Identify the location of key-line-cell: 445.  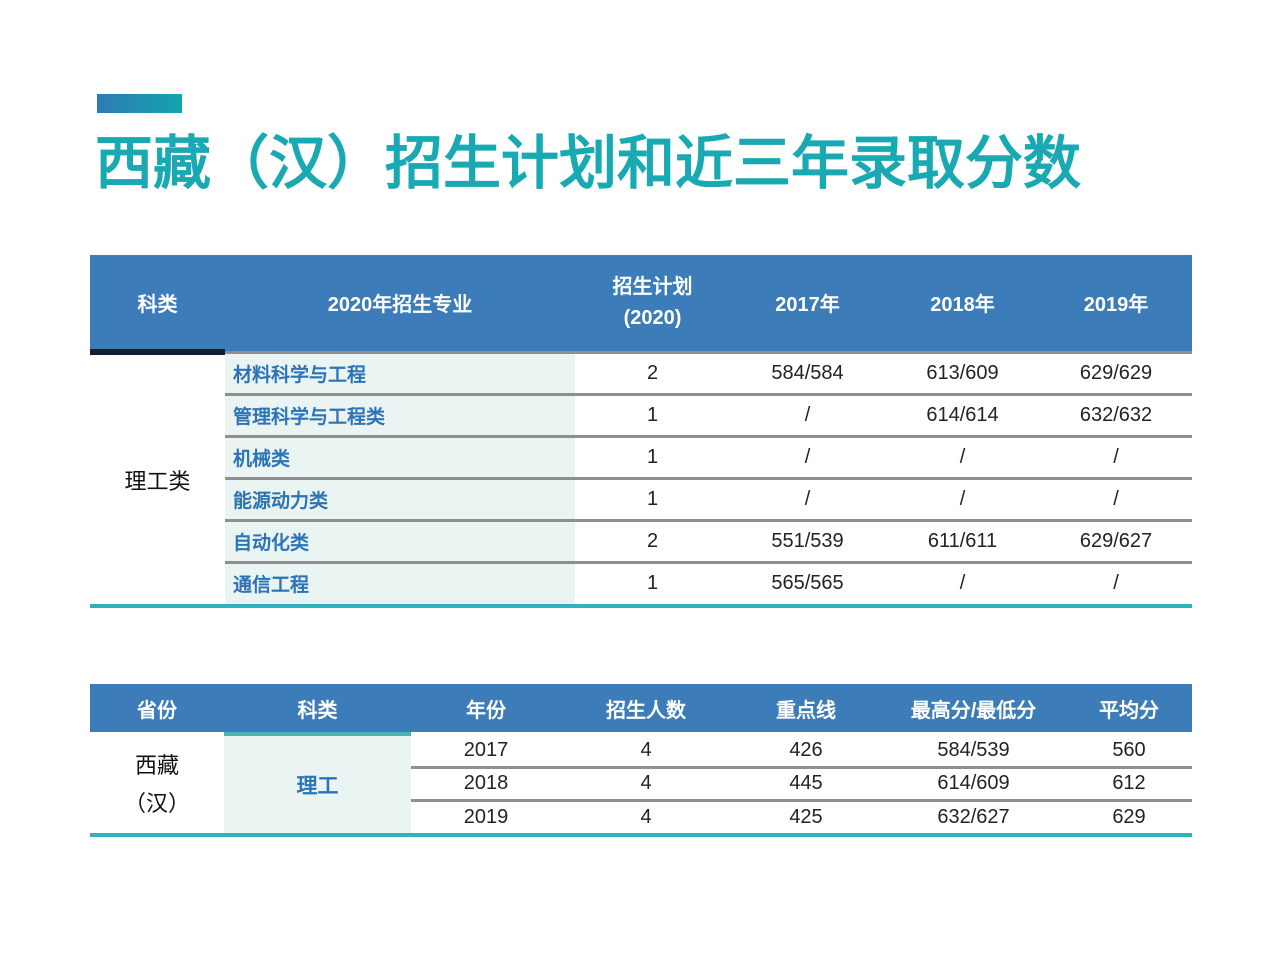
(806, 784).